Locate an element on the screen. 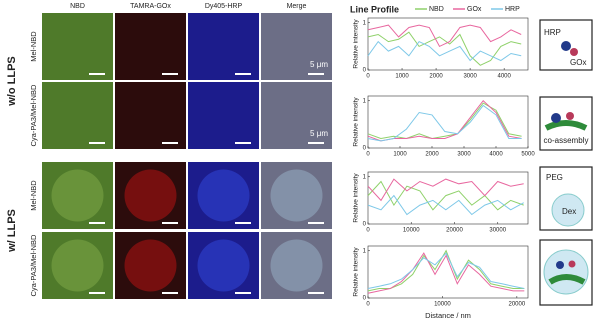 This screenshot has width=598, height=323. x-tick-label: 30000 is located at coordinates (497, 231).